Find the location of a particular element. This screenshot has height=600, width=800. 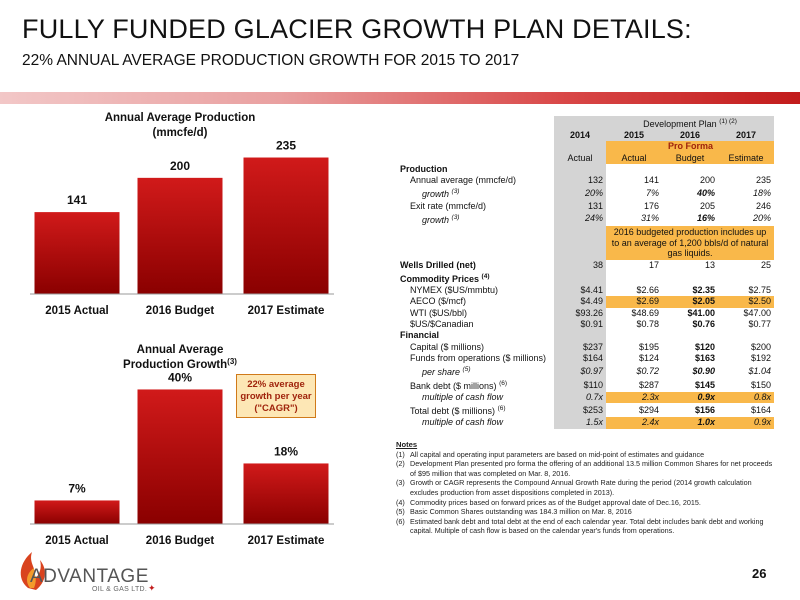

table-cell: $156 is located at coordinates (704, 409).